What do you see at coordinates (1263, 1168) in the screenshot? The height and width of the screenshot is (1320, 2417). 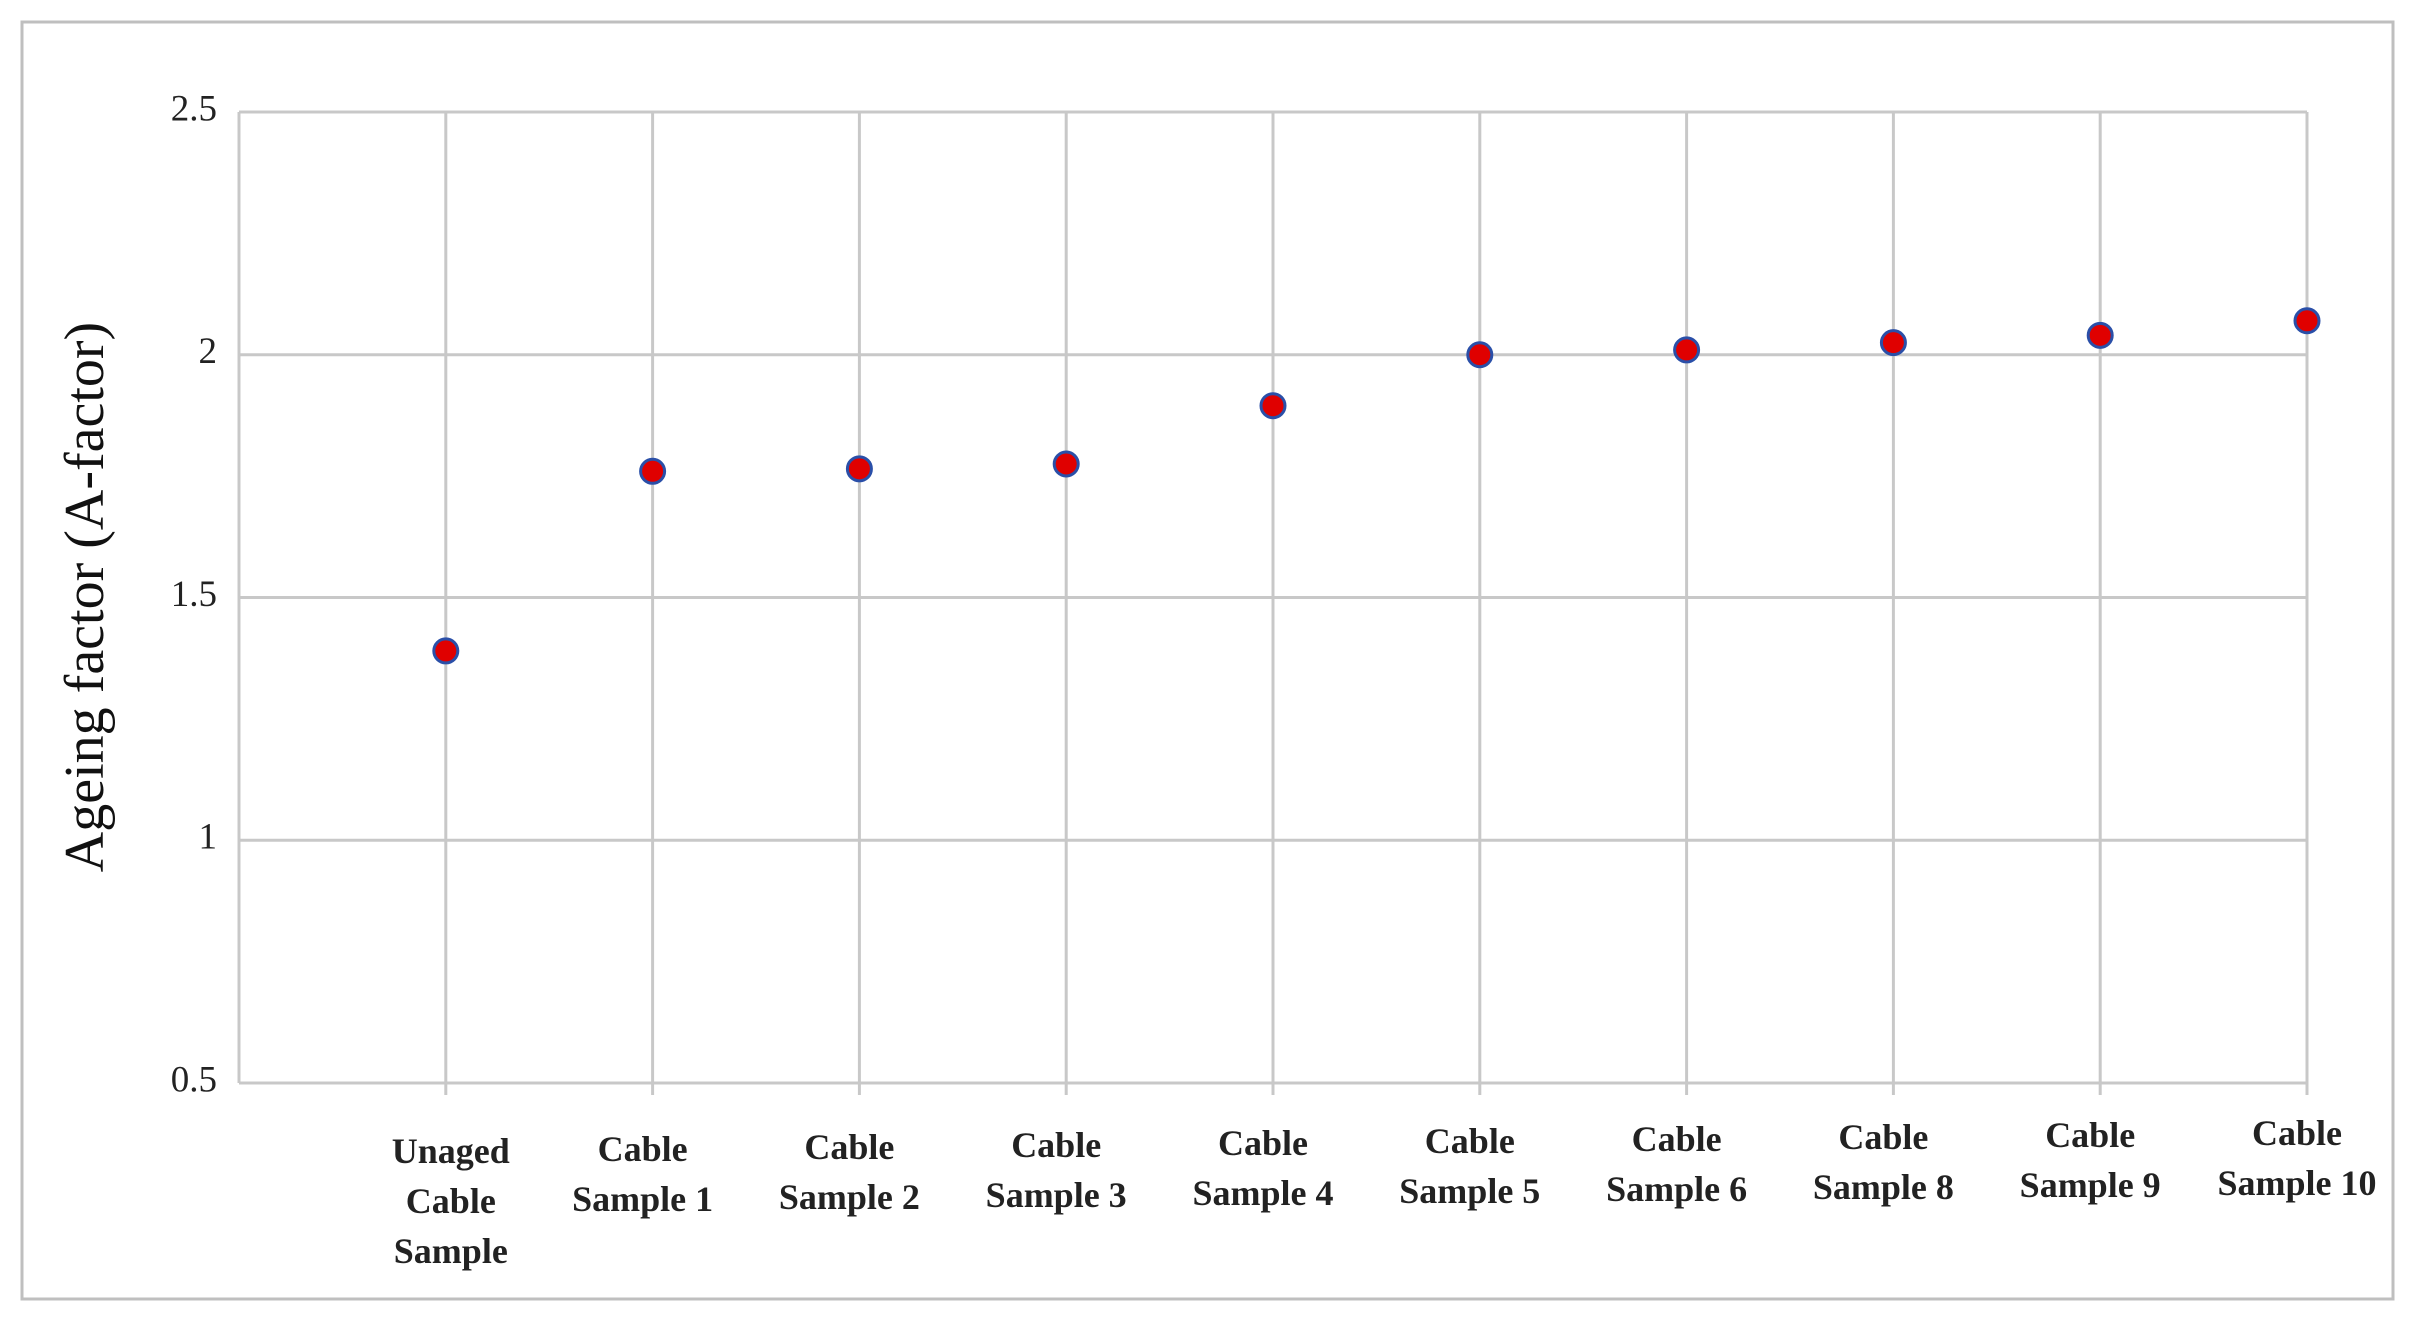 I see `x-tick-label: Cable Sample 4` at bounding box center [1263, 1168].